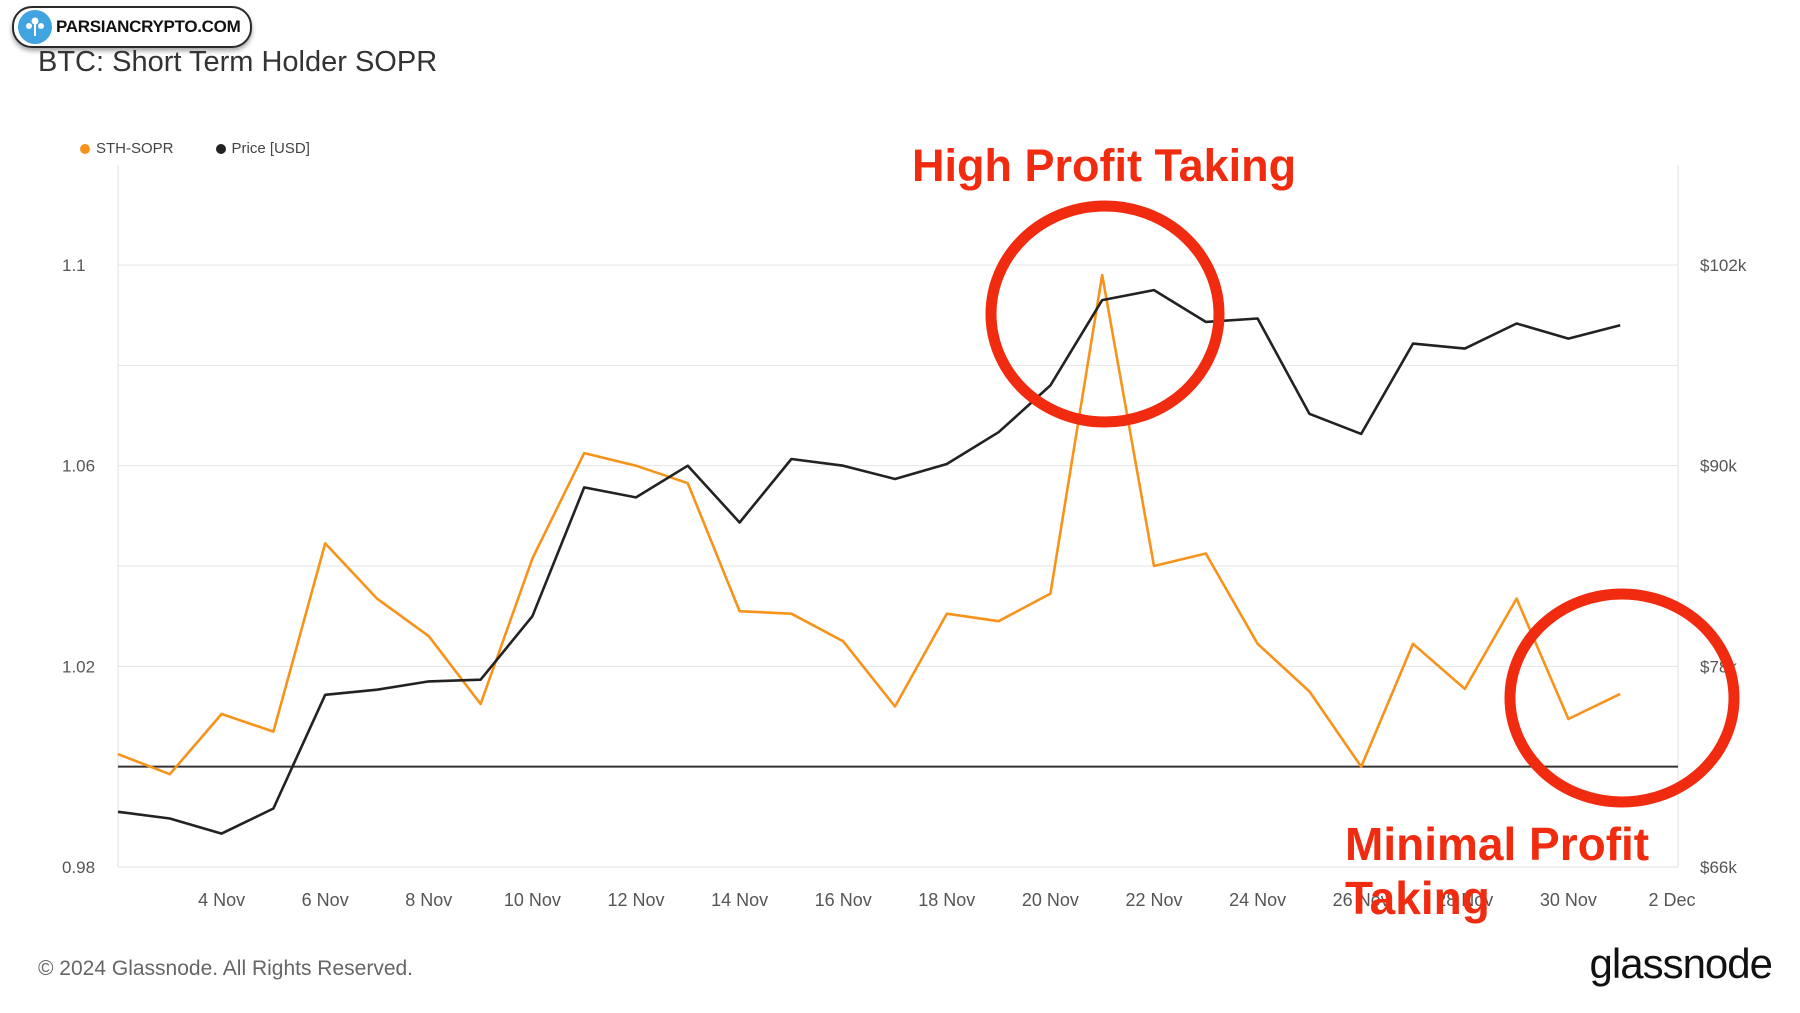  I want to click on left-axis-tick-label: 1.02, so click(78, 666).